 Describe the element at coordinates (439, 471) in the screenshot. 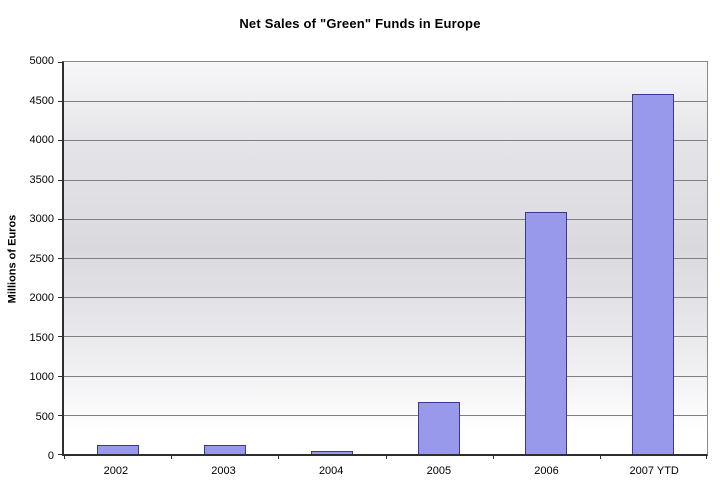

I see `x-category-label: 2005` at that location.